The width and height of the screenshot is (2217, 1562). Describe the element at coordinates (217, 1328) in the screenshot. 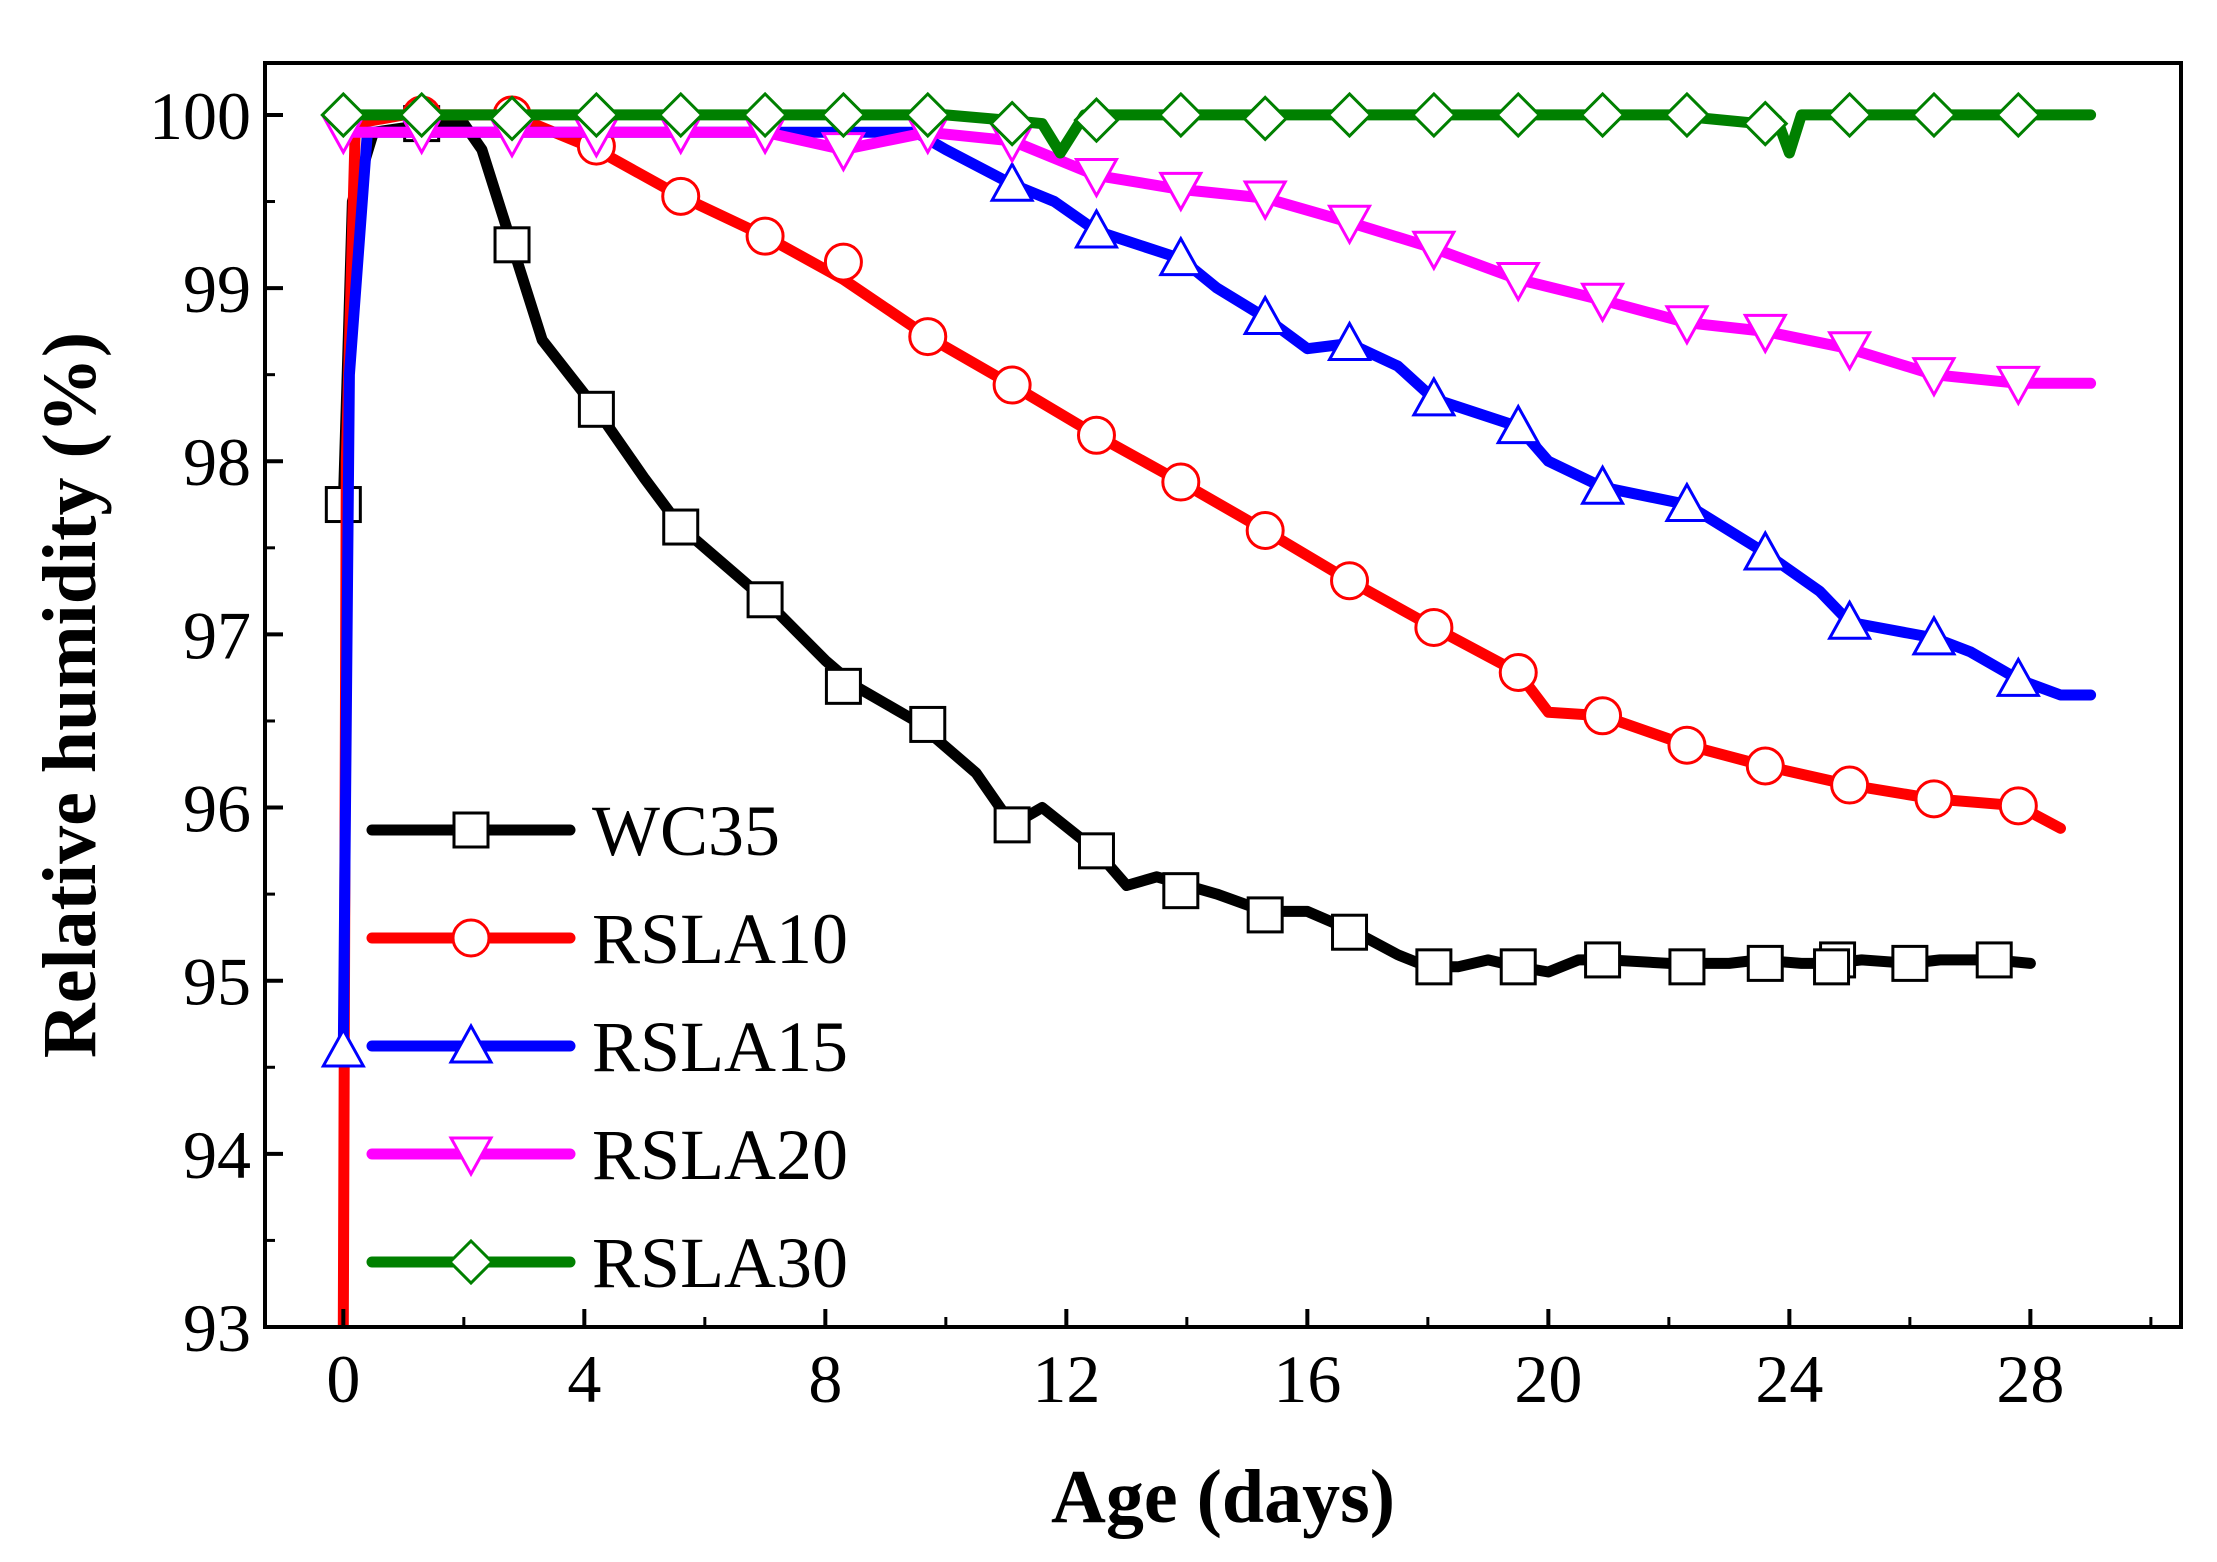

I see `y-tick-label: 93` at that location.